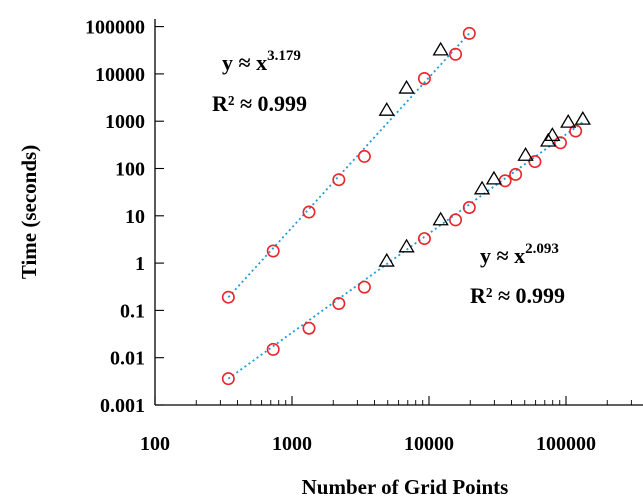 The width and height of the screenshot is (643, 503). I want to click on lower-fit-equation: y ≈ x2.093, so click(519, 254).